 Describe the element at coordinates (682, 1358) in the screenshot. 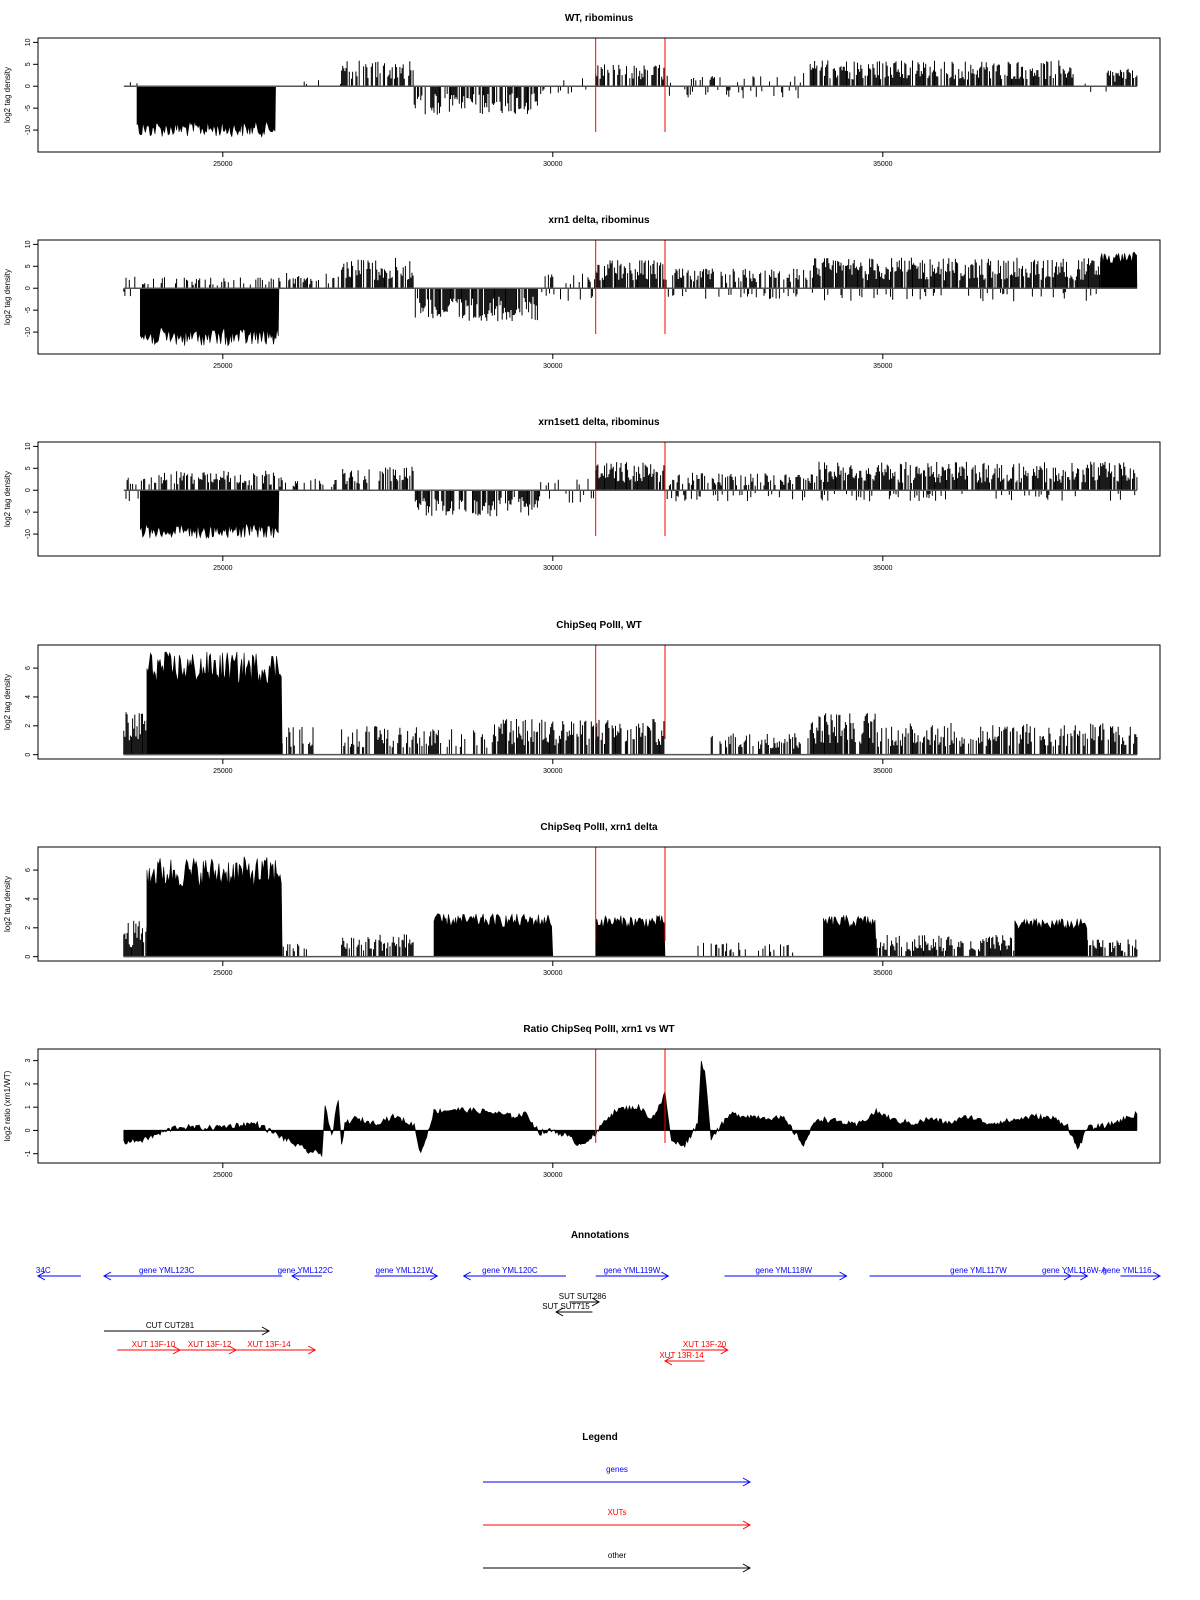

I see `annotation-xut-13r-14: XUT 13R-14` at that location.